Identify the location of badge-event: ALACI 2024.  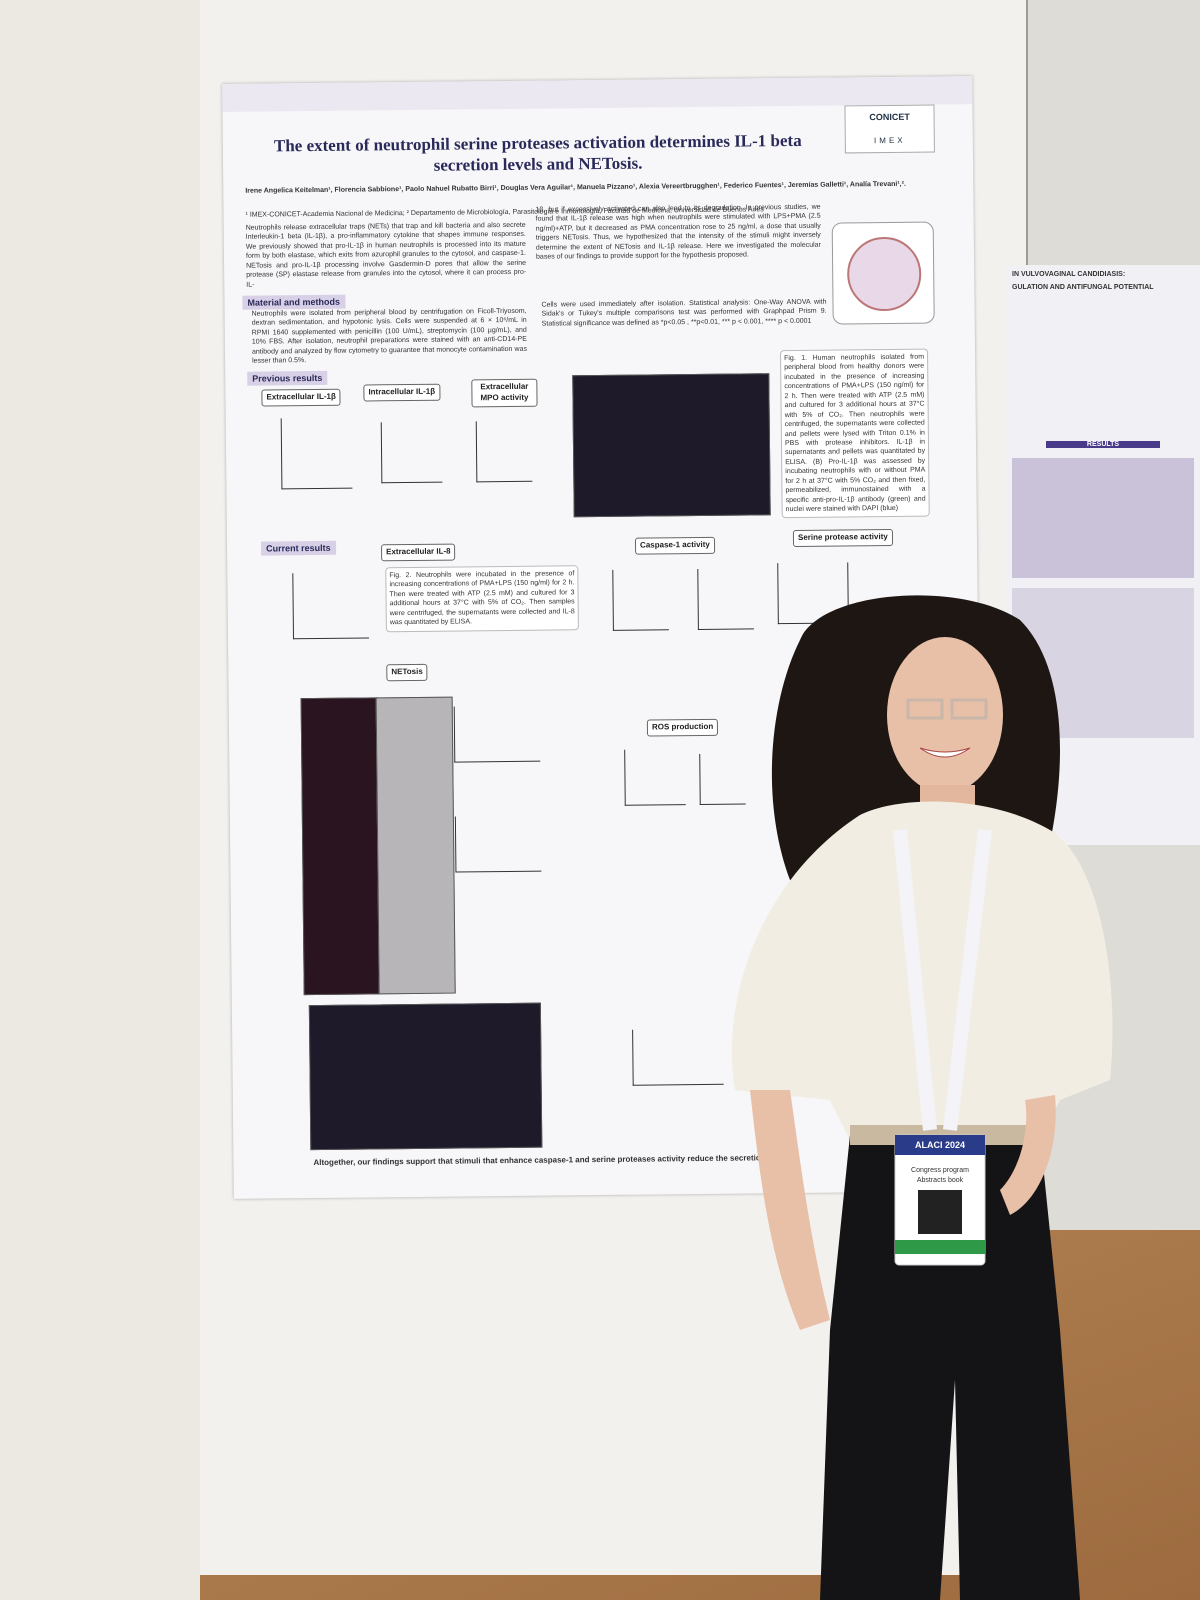
(940, 1145).